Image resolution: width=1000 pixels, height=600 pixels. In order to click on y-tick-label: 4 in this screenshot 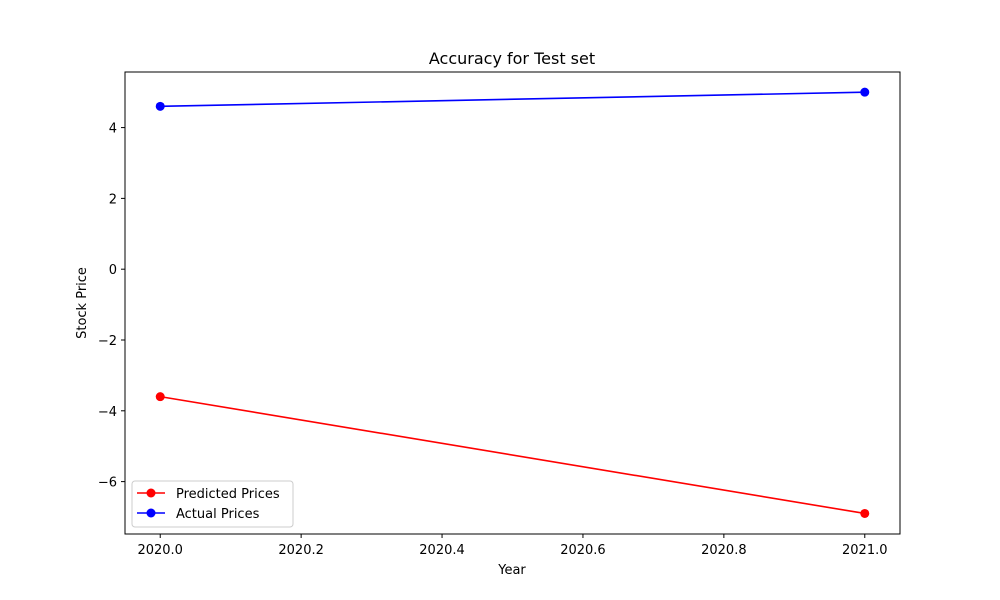, I will do `click(113, 129)`.